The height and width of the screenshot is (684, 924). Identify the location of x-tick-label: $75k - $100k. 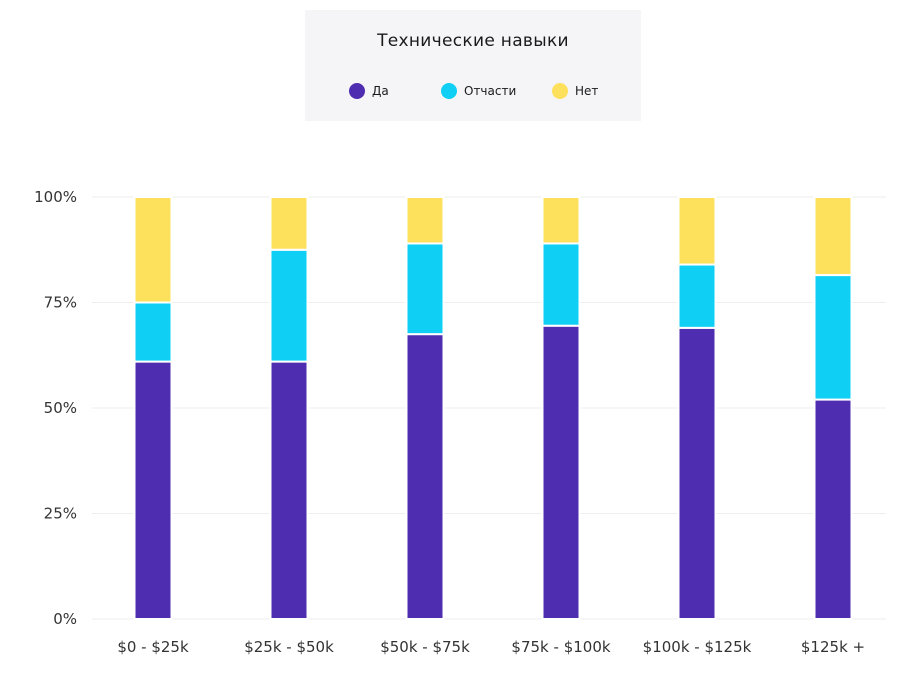
(560, 647).